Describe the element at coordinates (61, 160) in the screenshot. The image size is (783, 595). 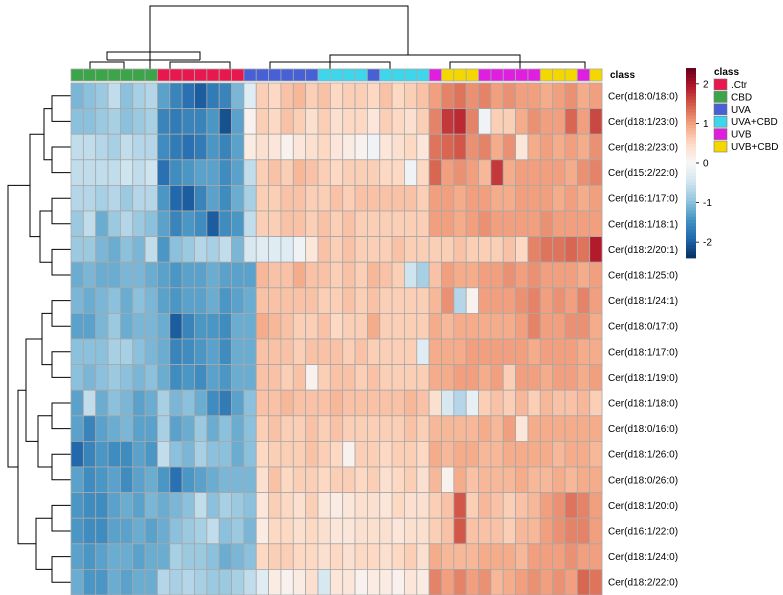
I see `row-dendrogram-branch` at that location.